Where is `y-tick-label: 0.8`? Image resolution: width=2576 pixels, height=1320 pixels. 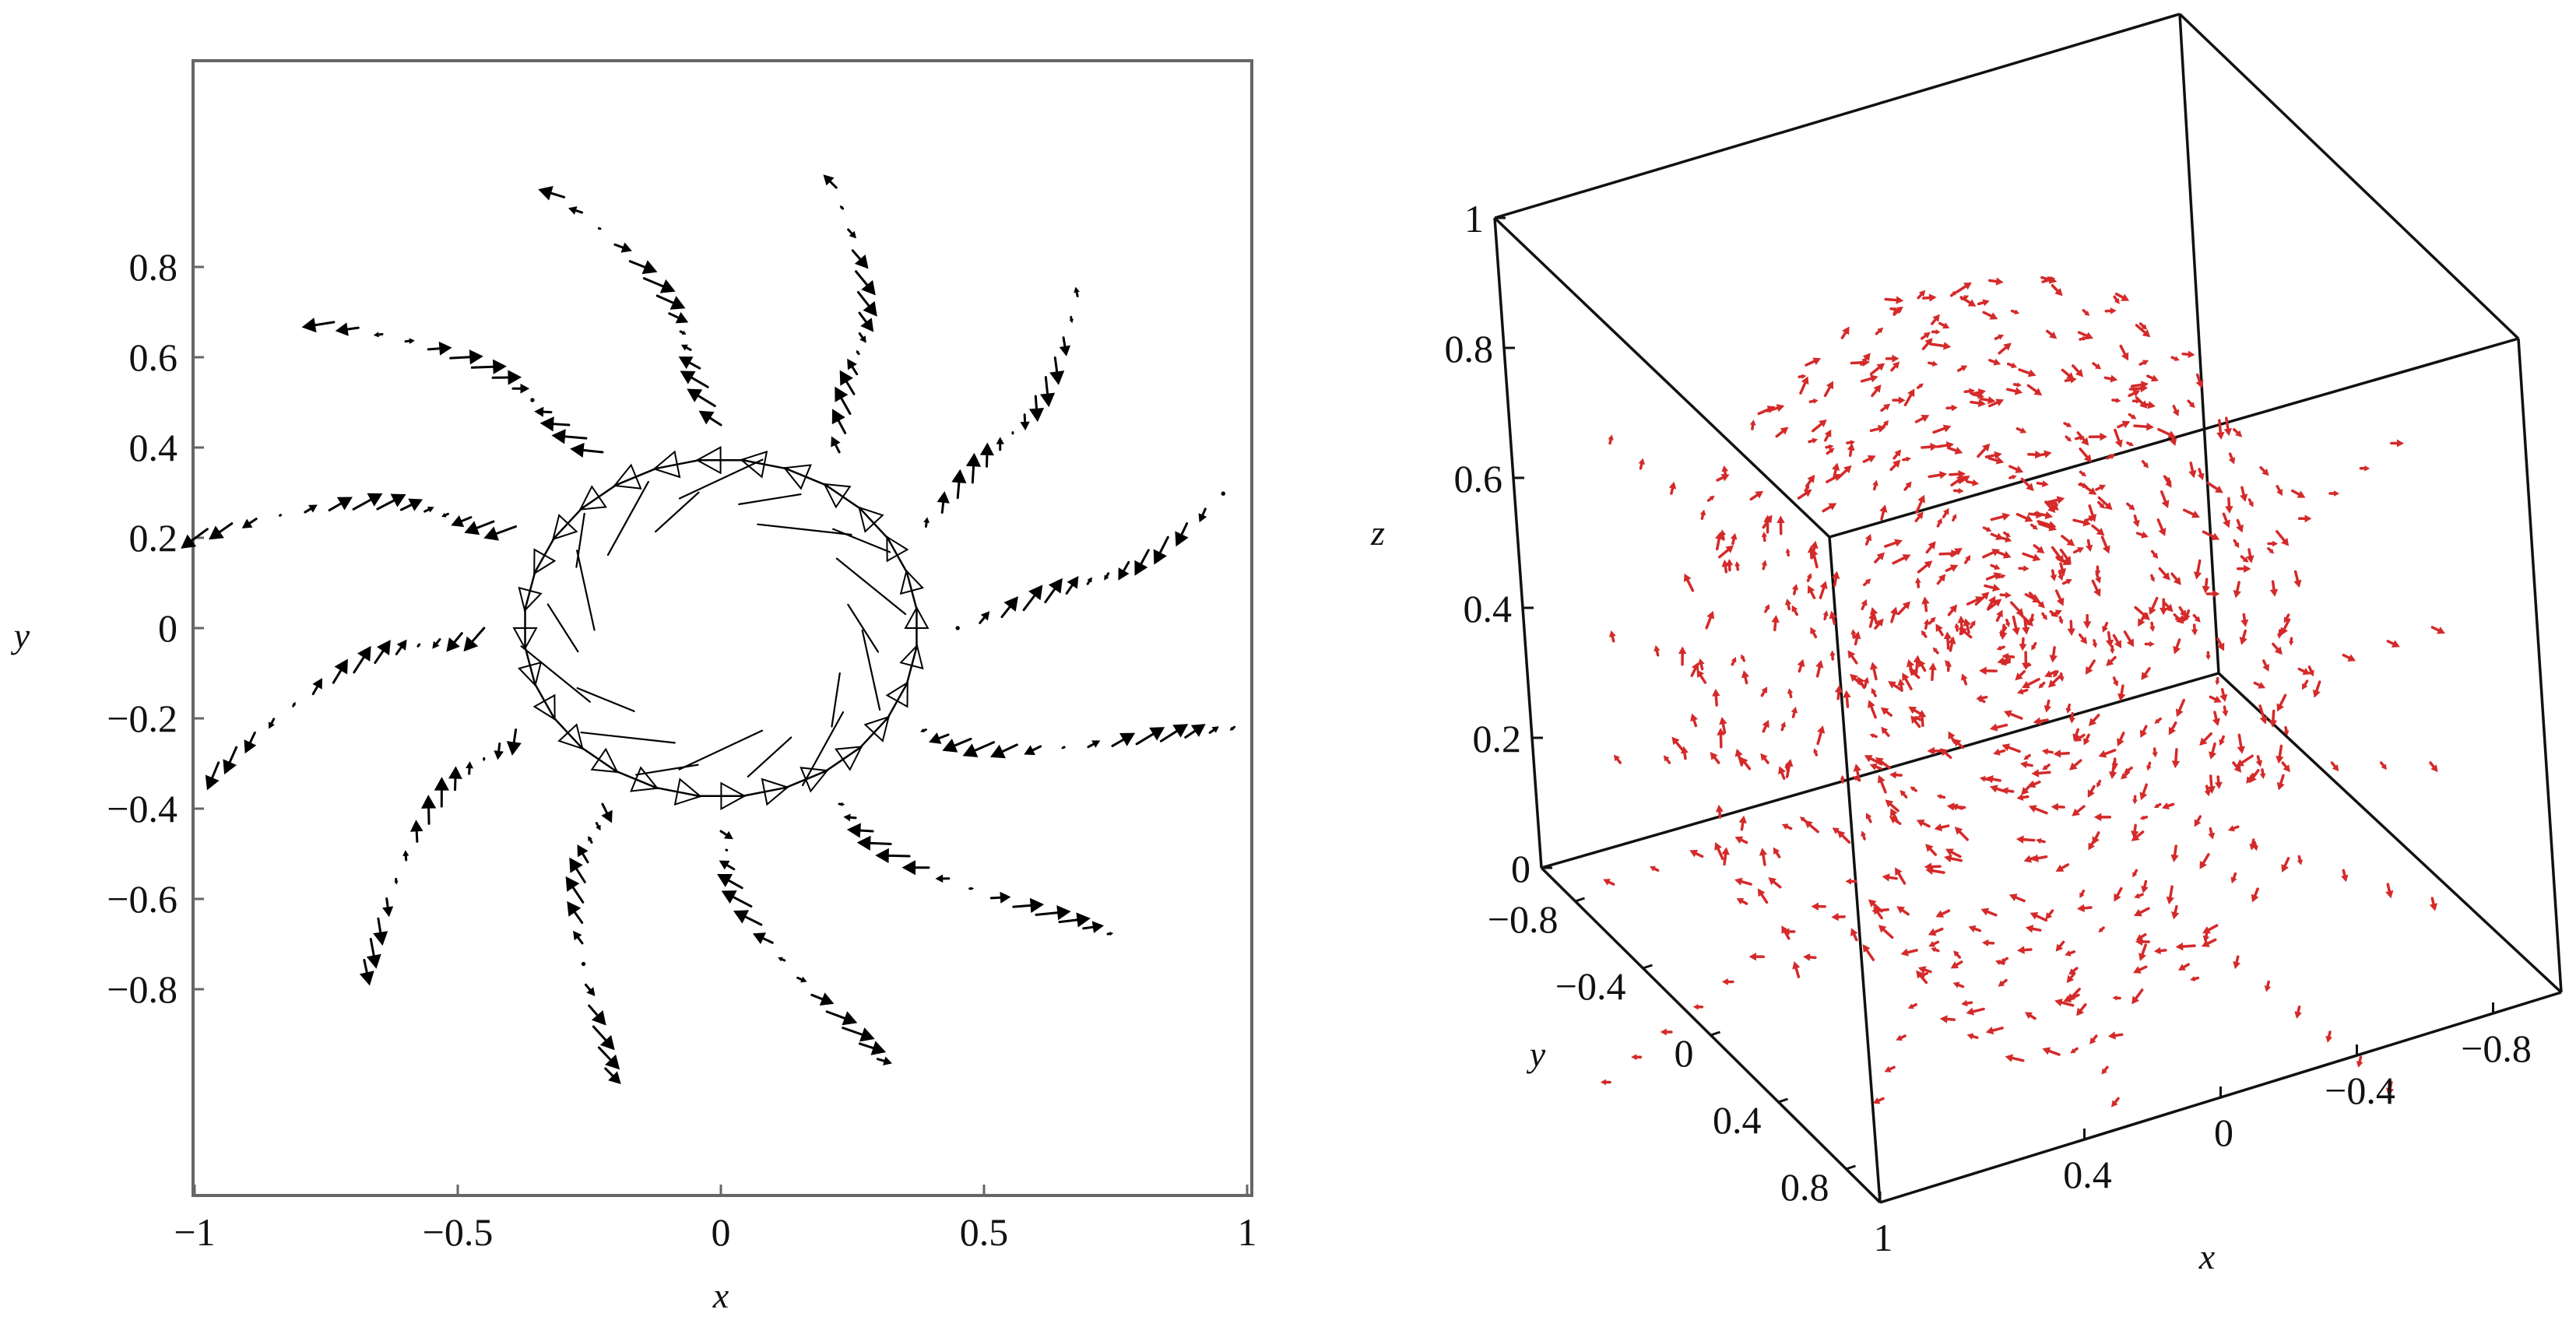
y-tick-label: 0.8 is located at coordinates (1804, 1187).